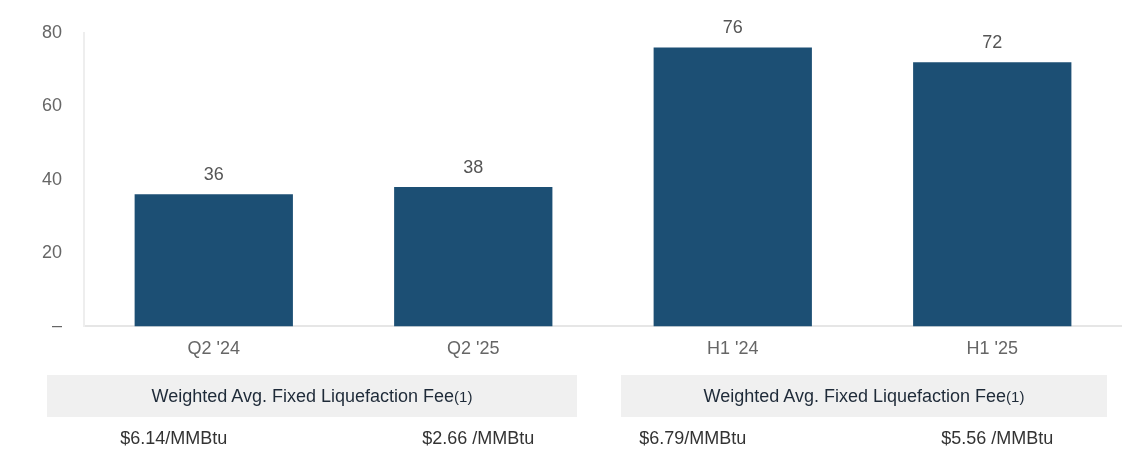 The image size is (1122, 455). What do you see at coordinates (213, 174) in the screenshot?
I see `data-label: 36` at bounding box center [213, 174].